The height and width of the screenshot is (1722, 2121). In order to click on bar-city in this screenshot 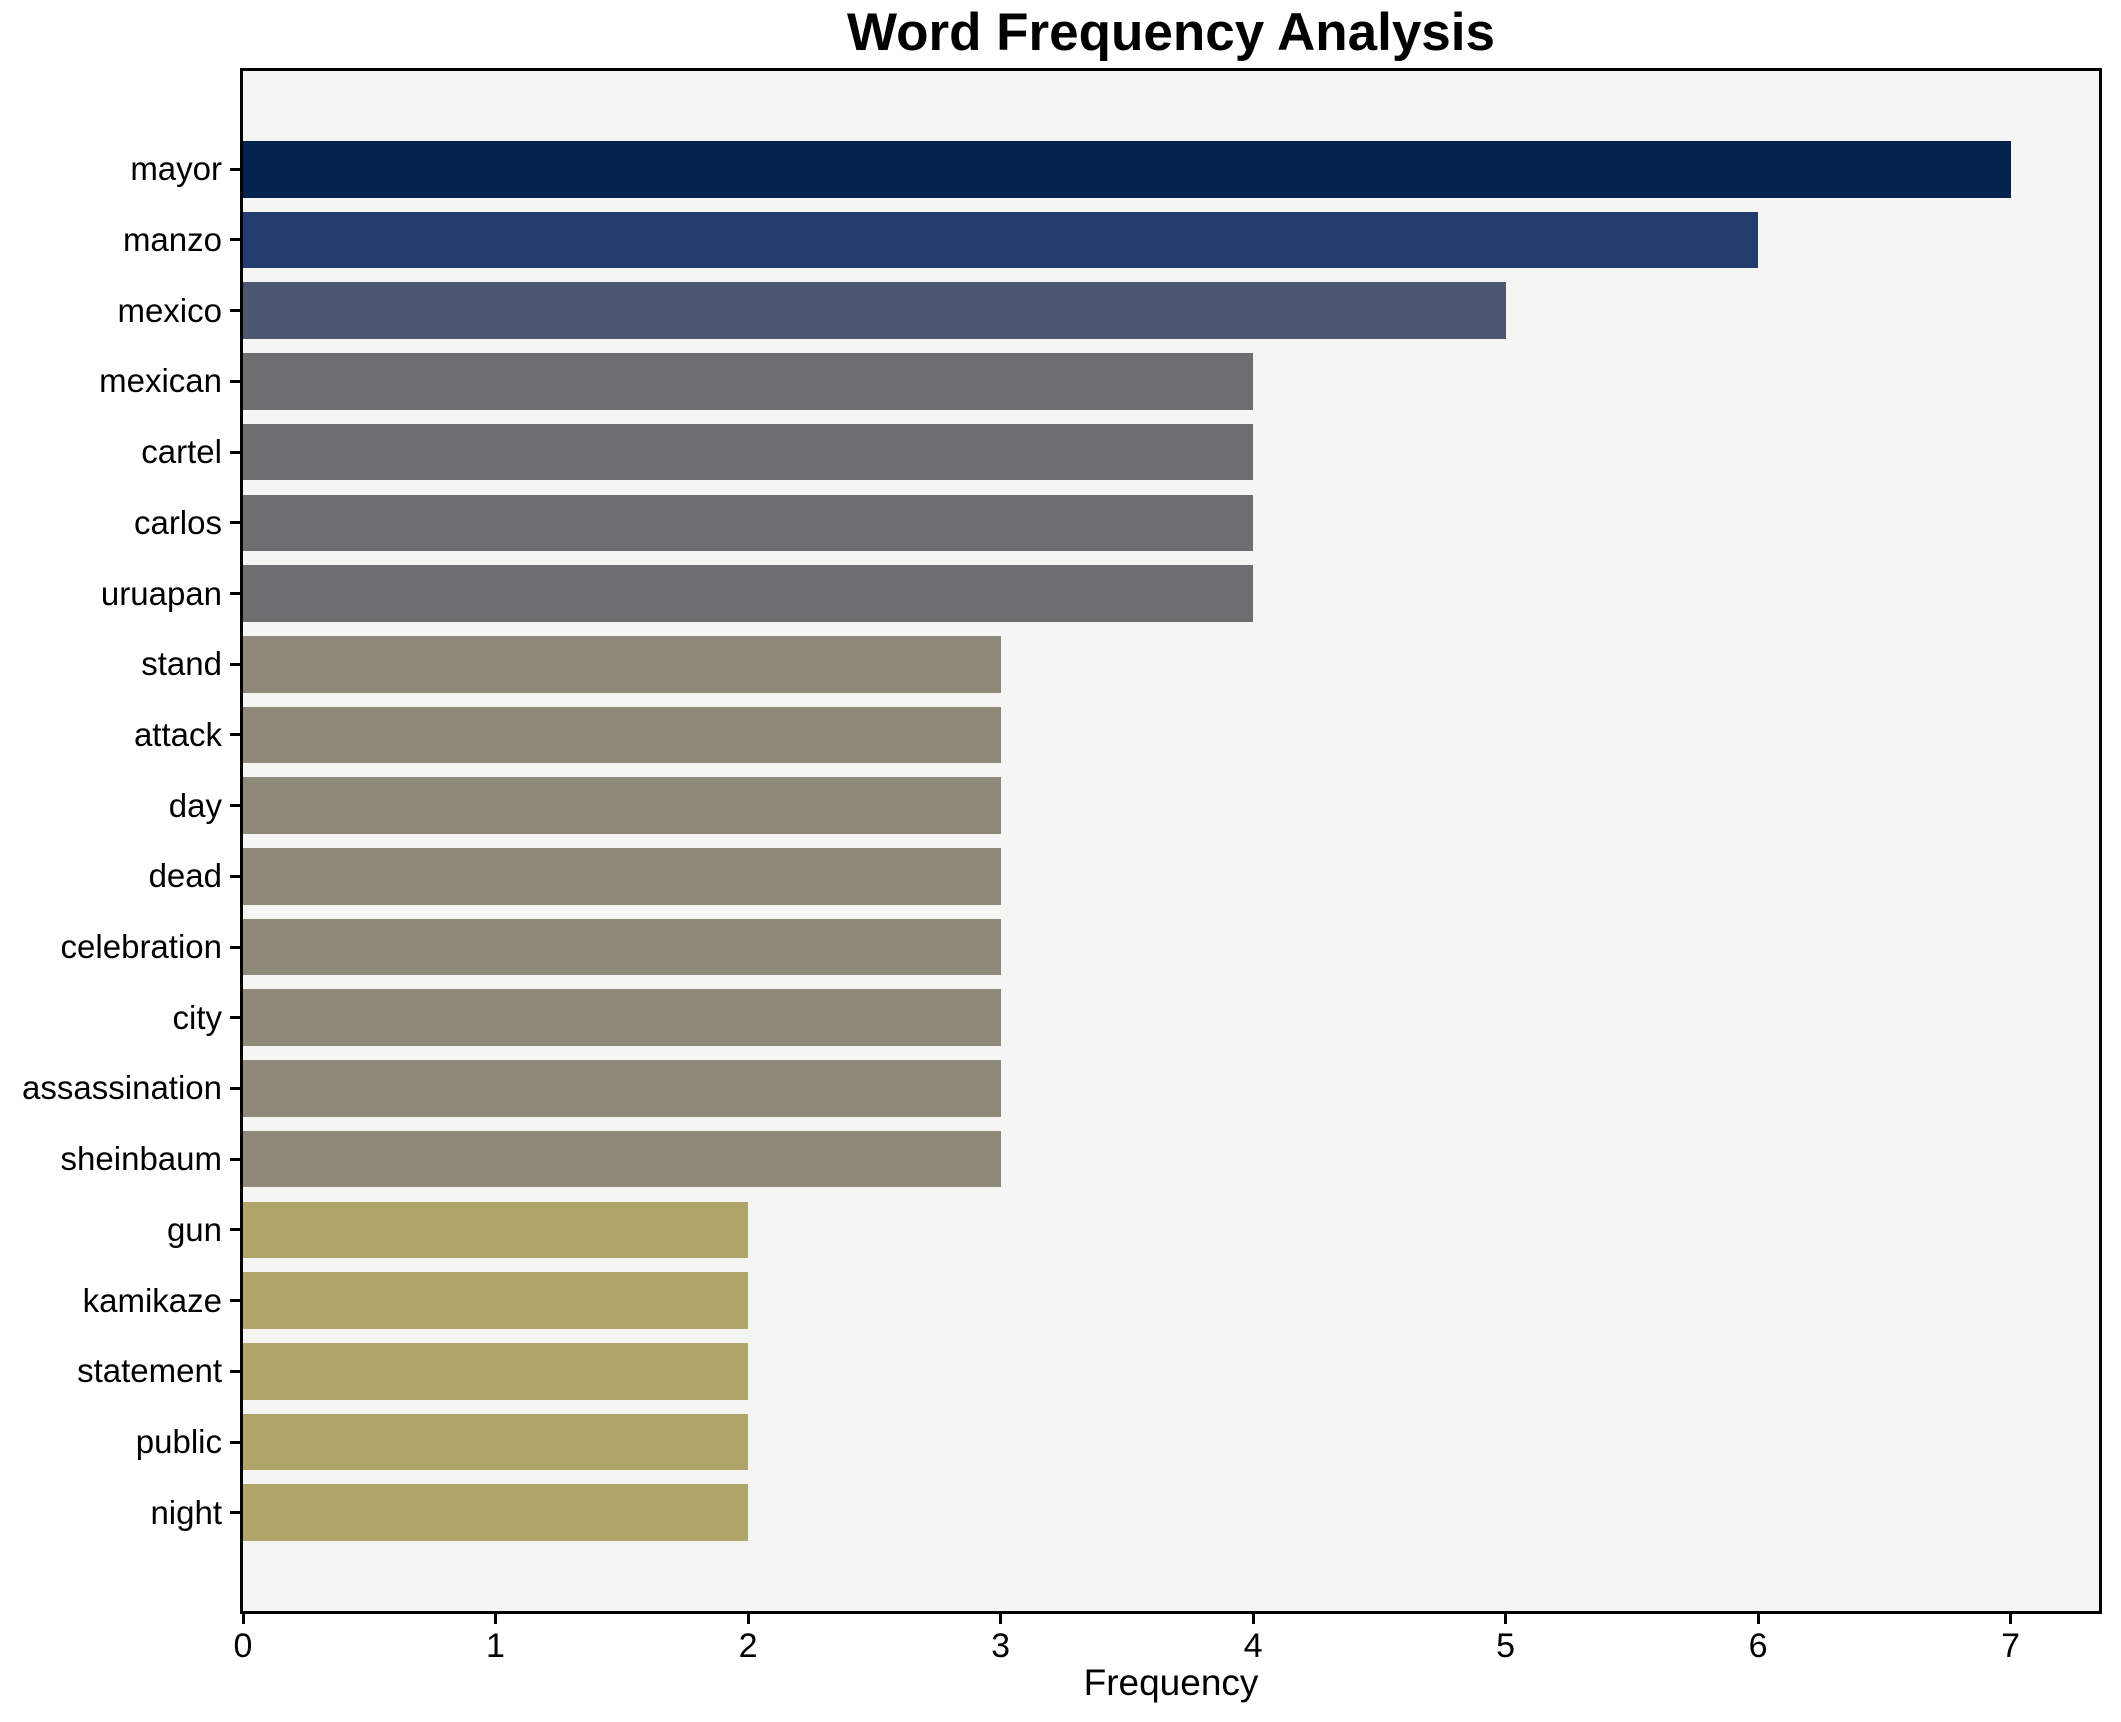, I will do `click(622, 1018)`.